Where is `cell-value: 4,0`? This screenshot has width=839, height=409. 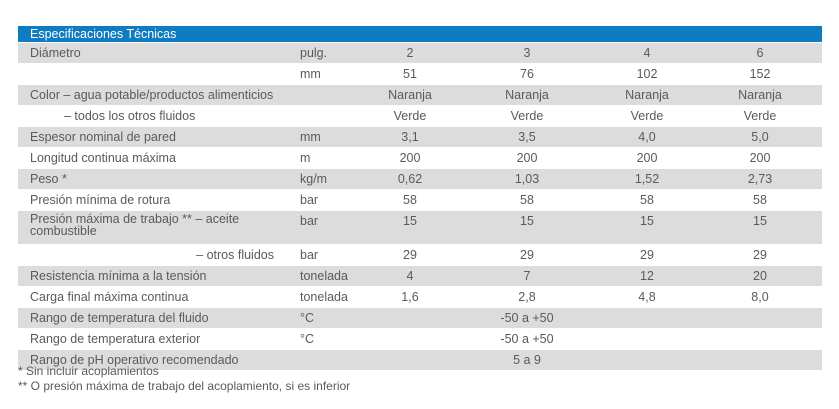
cell-value: 4,0 is located at coordinates (647, 137).